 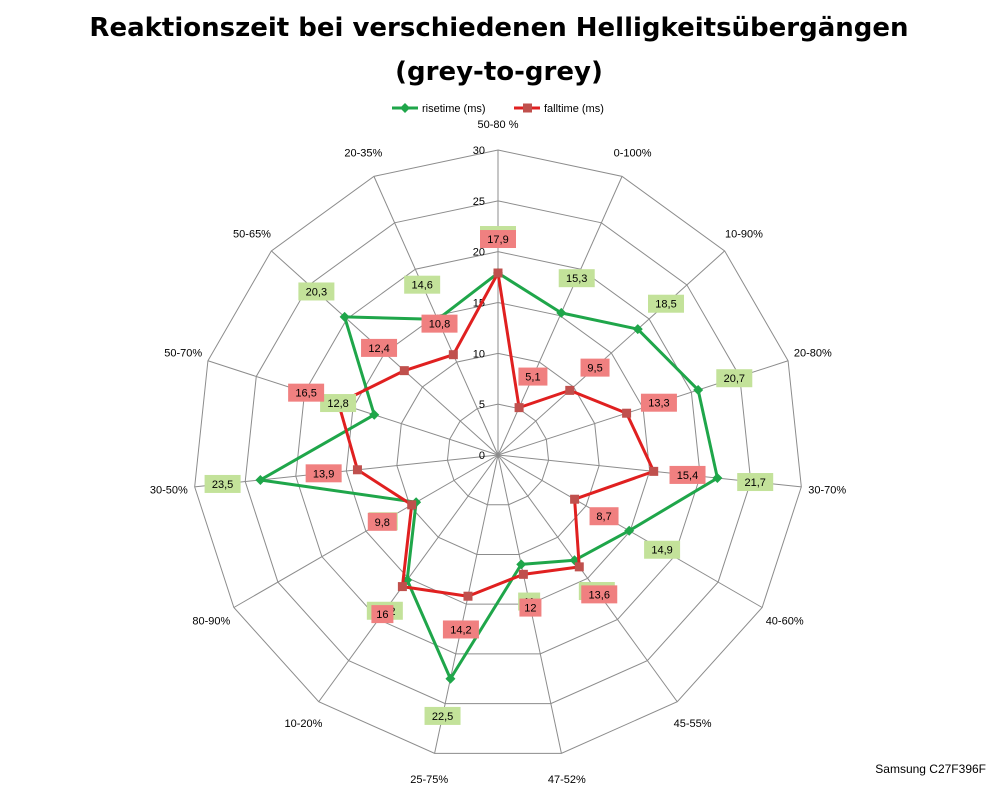 I want to click on data-label-falltime: 12,4, so click(x=379, y=347).